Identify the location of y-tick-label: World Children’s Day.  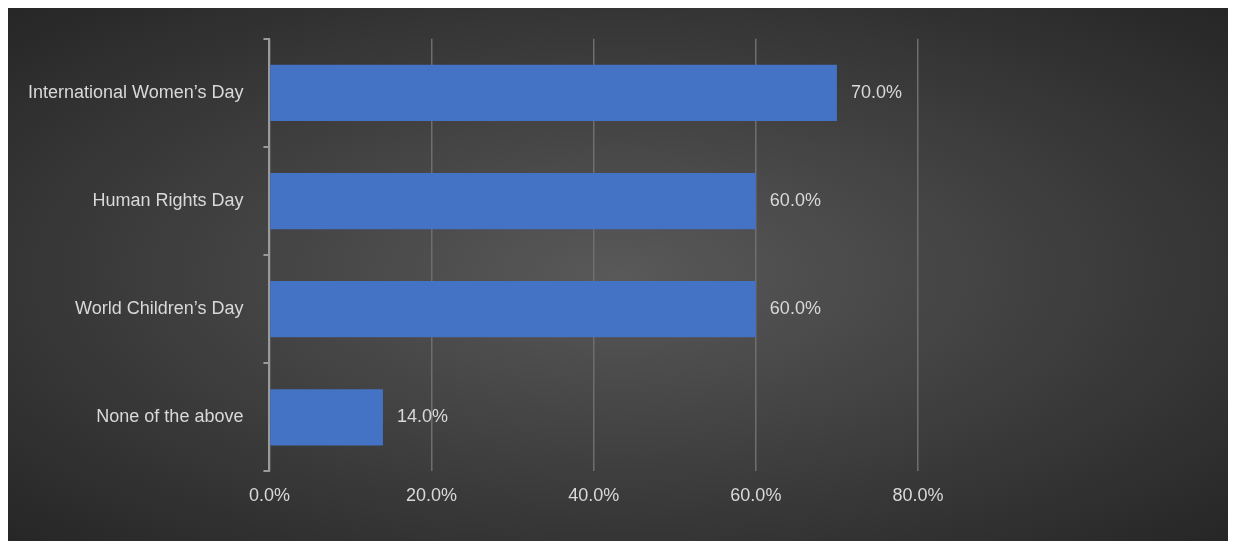
(159, 308).